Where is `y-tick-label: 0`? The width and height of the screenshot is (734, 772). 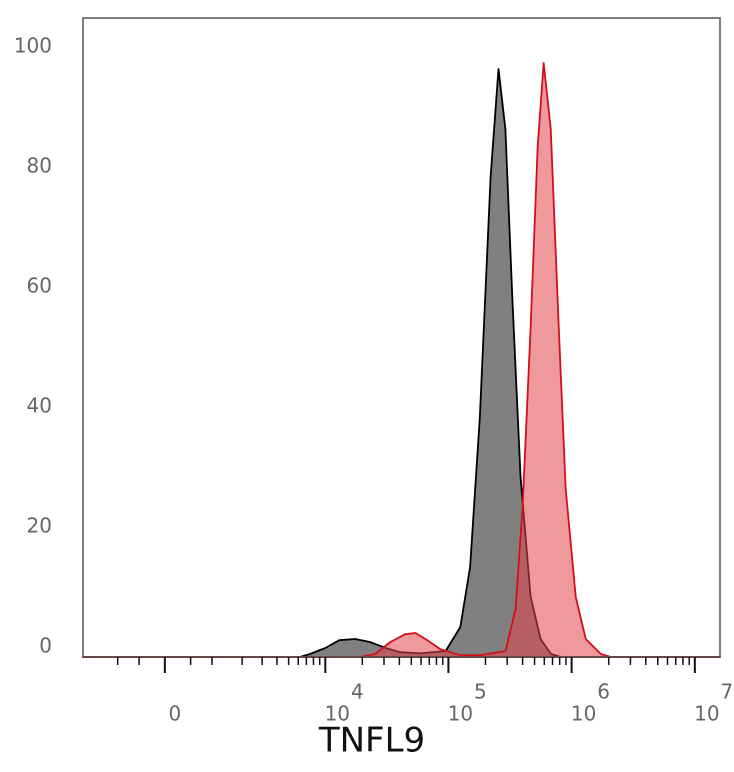
y-tick-label: 0 is located at coordinates (45, 646).